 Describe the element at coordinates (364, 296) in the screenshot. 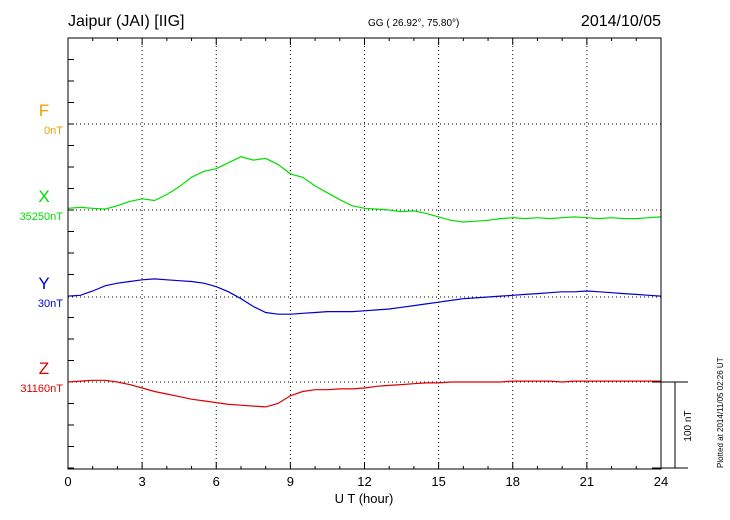

I see `series-line-y` at that location.